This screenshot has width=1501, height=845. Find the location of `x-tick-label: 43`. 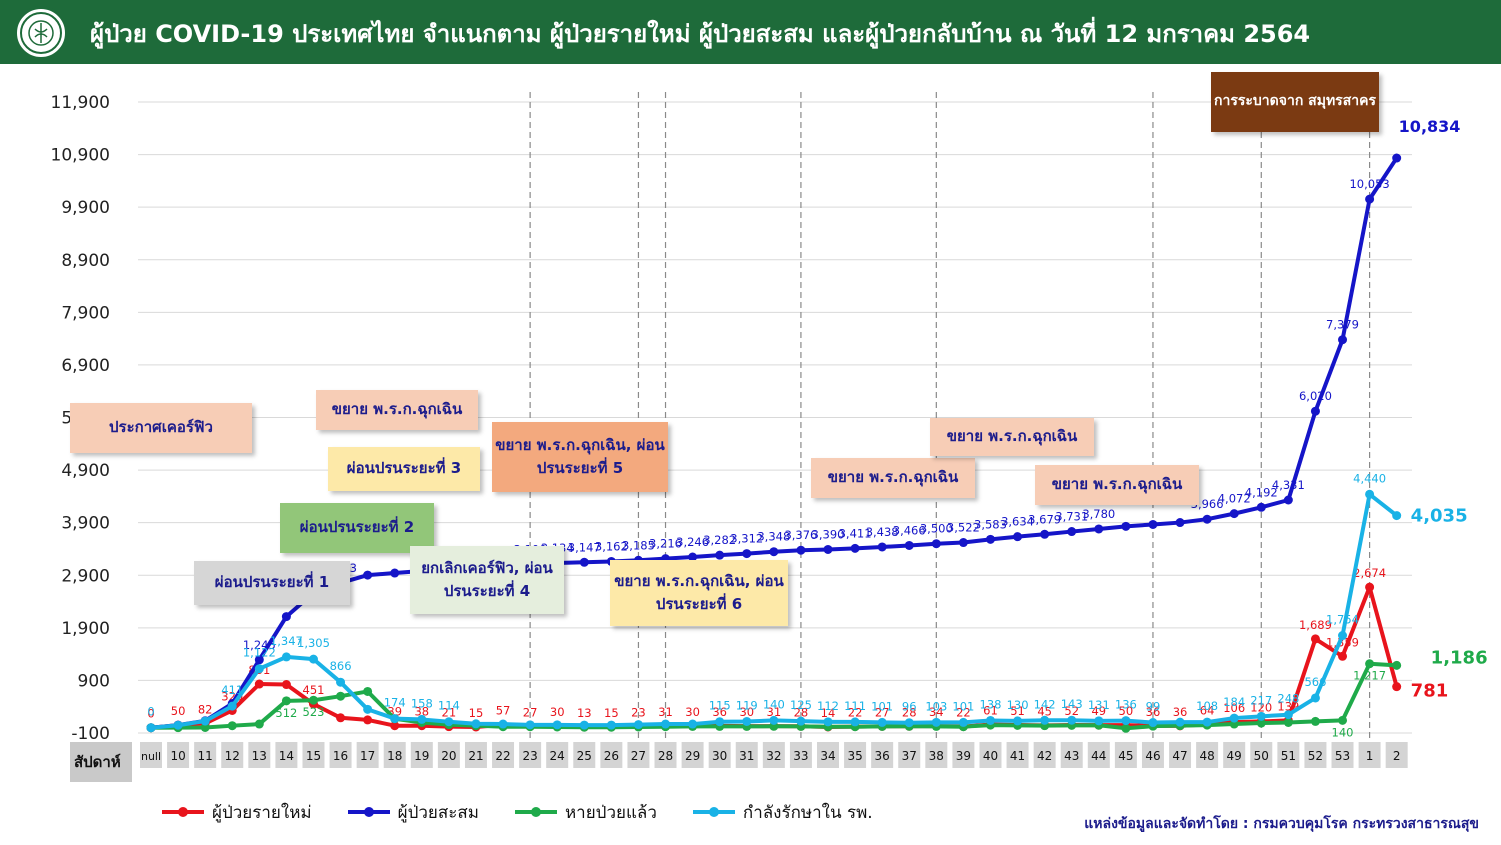

x-tick-label: 43 is located at coordinates (1071, 756).